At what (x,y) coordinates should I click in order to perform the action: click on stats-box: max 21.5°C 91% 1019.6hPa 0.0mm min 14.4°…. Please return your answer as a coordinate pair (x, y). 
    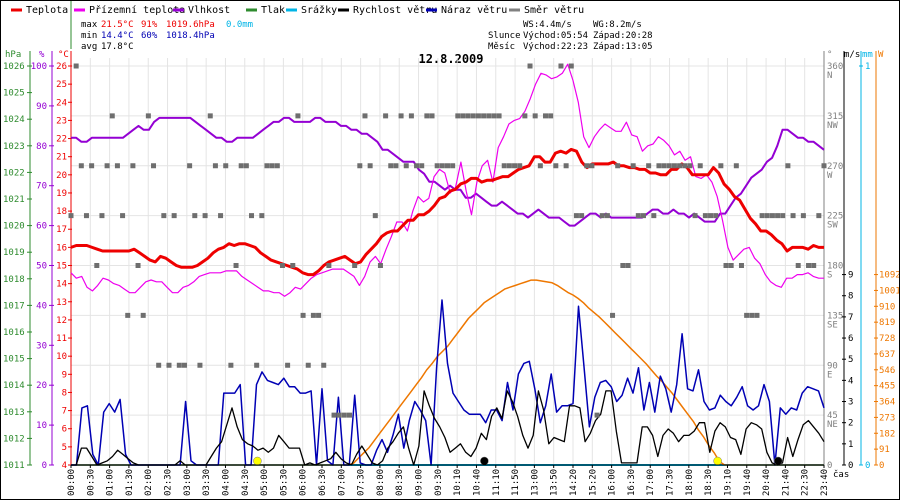
    Looking at the image, I should click on (167, 36).